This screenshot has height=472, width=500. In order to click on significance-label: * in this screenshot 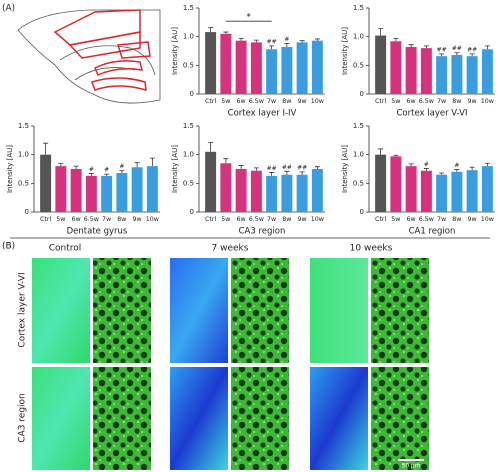, I will do `click(249, 18)`.